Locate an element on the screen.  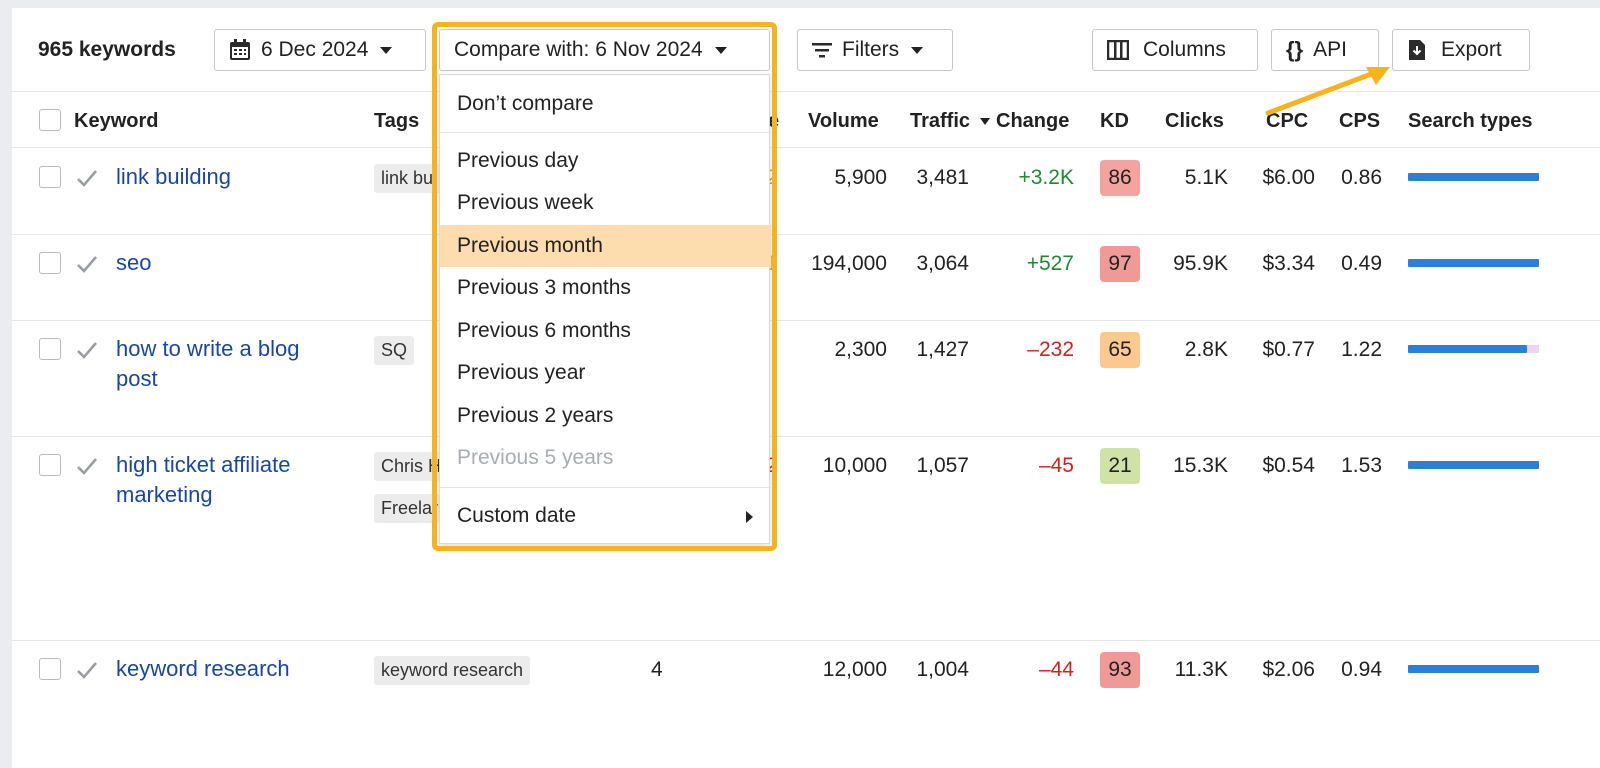
api-button: {} API is located at coordinates (1325, 50).